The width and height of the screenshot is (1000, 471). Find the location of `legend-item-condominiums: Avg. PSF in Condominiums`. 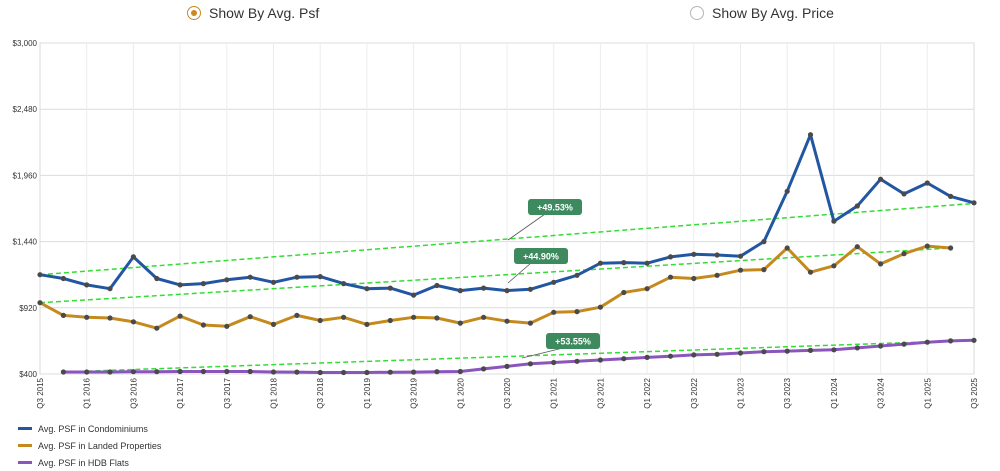

legend-item-condominiums: Avg. PSF in Condominiums is located at coordinates (89, 428).